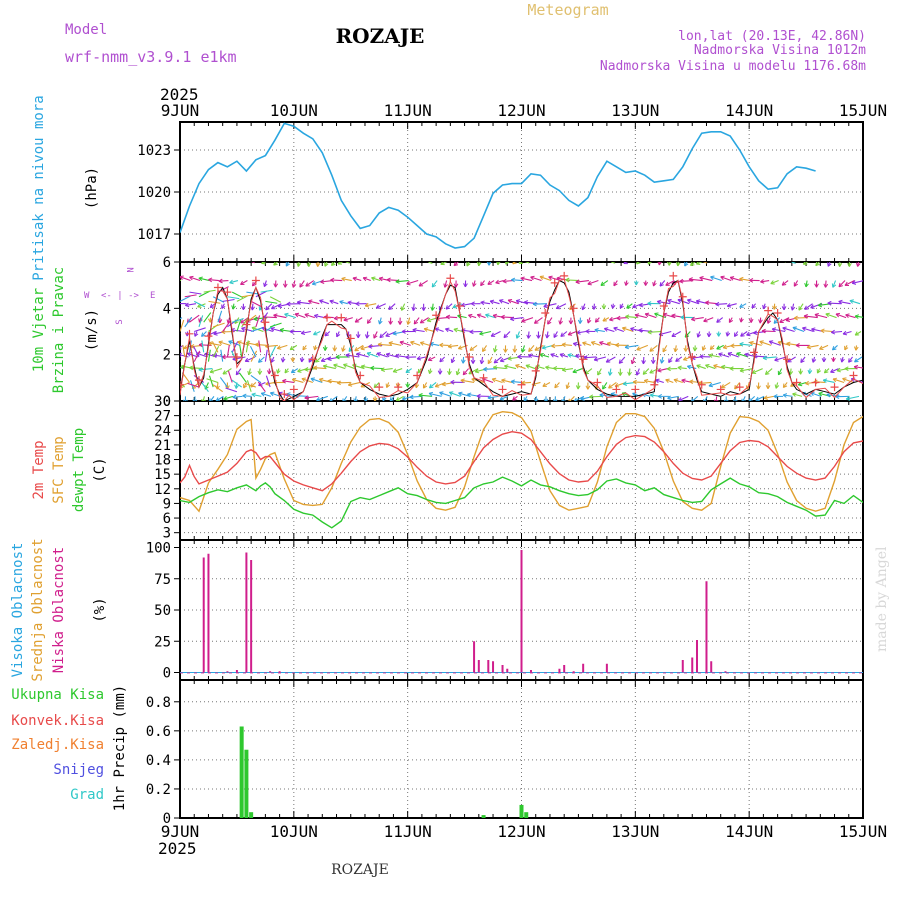  What do you see at coordinates (167, 534) in the screenshot?
I see `y-tick-label: 3` at bounding box center [167, 534].